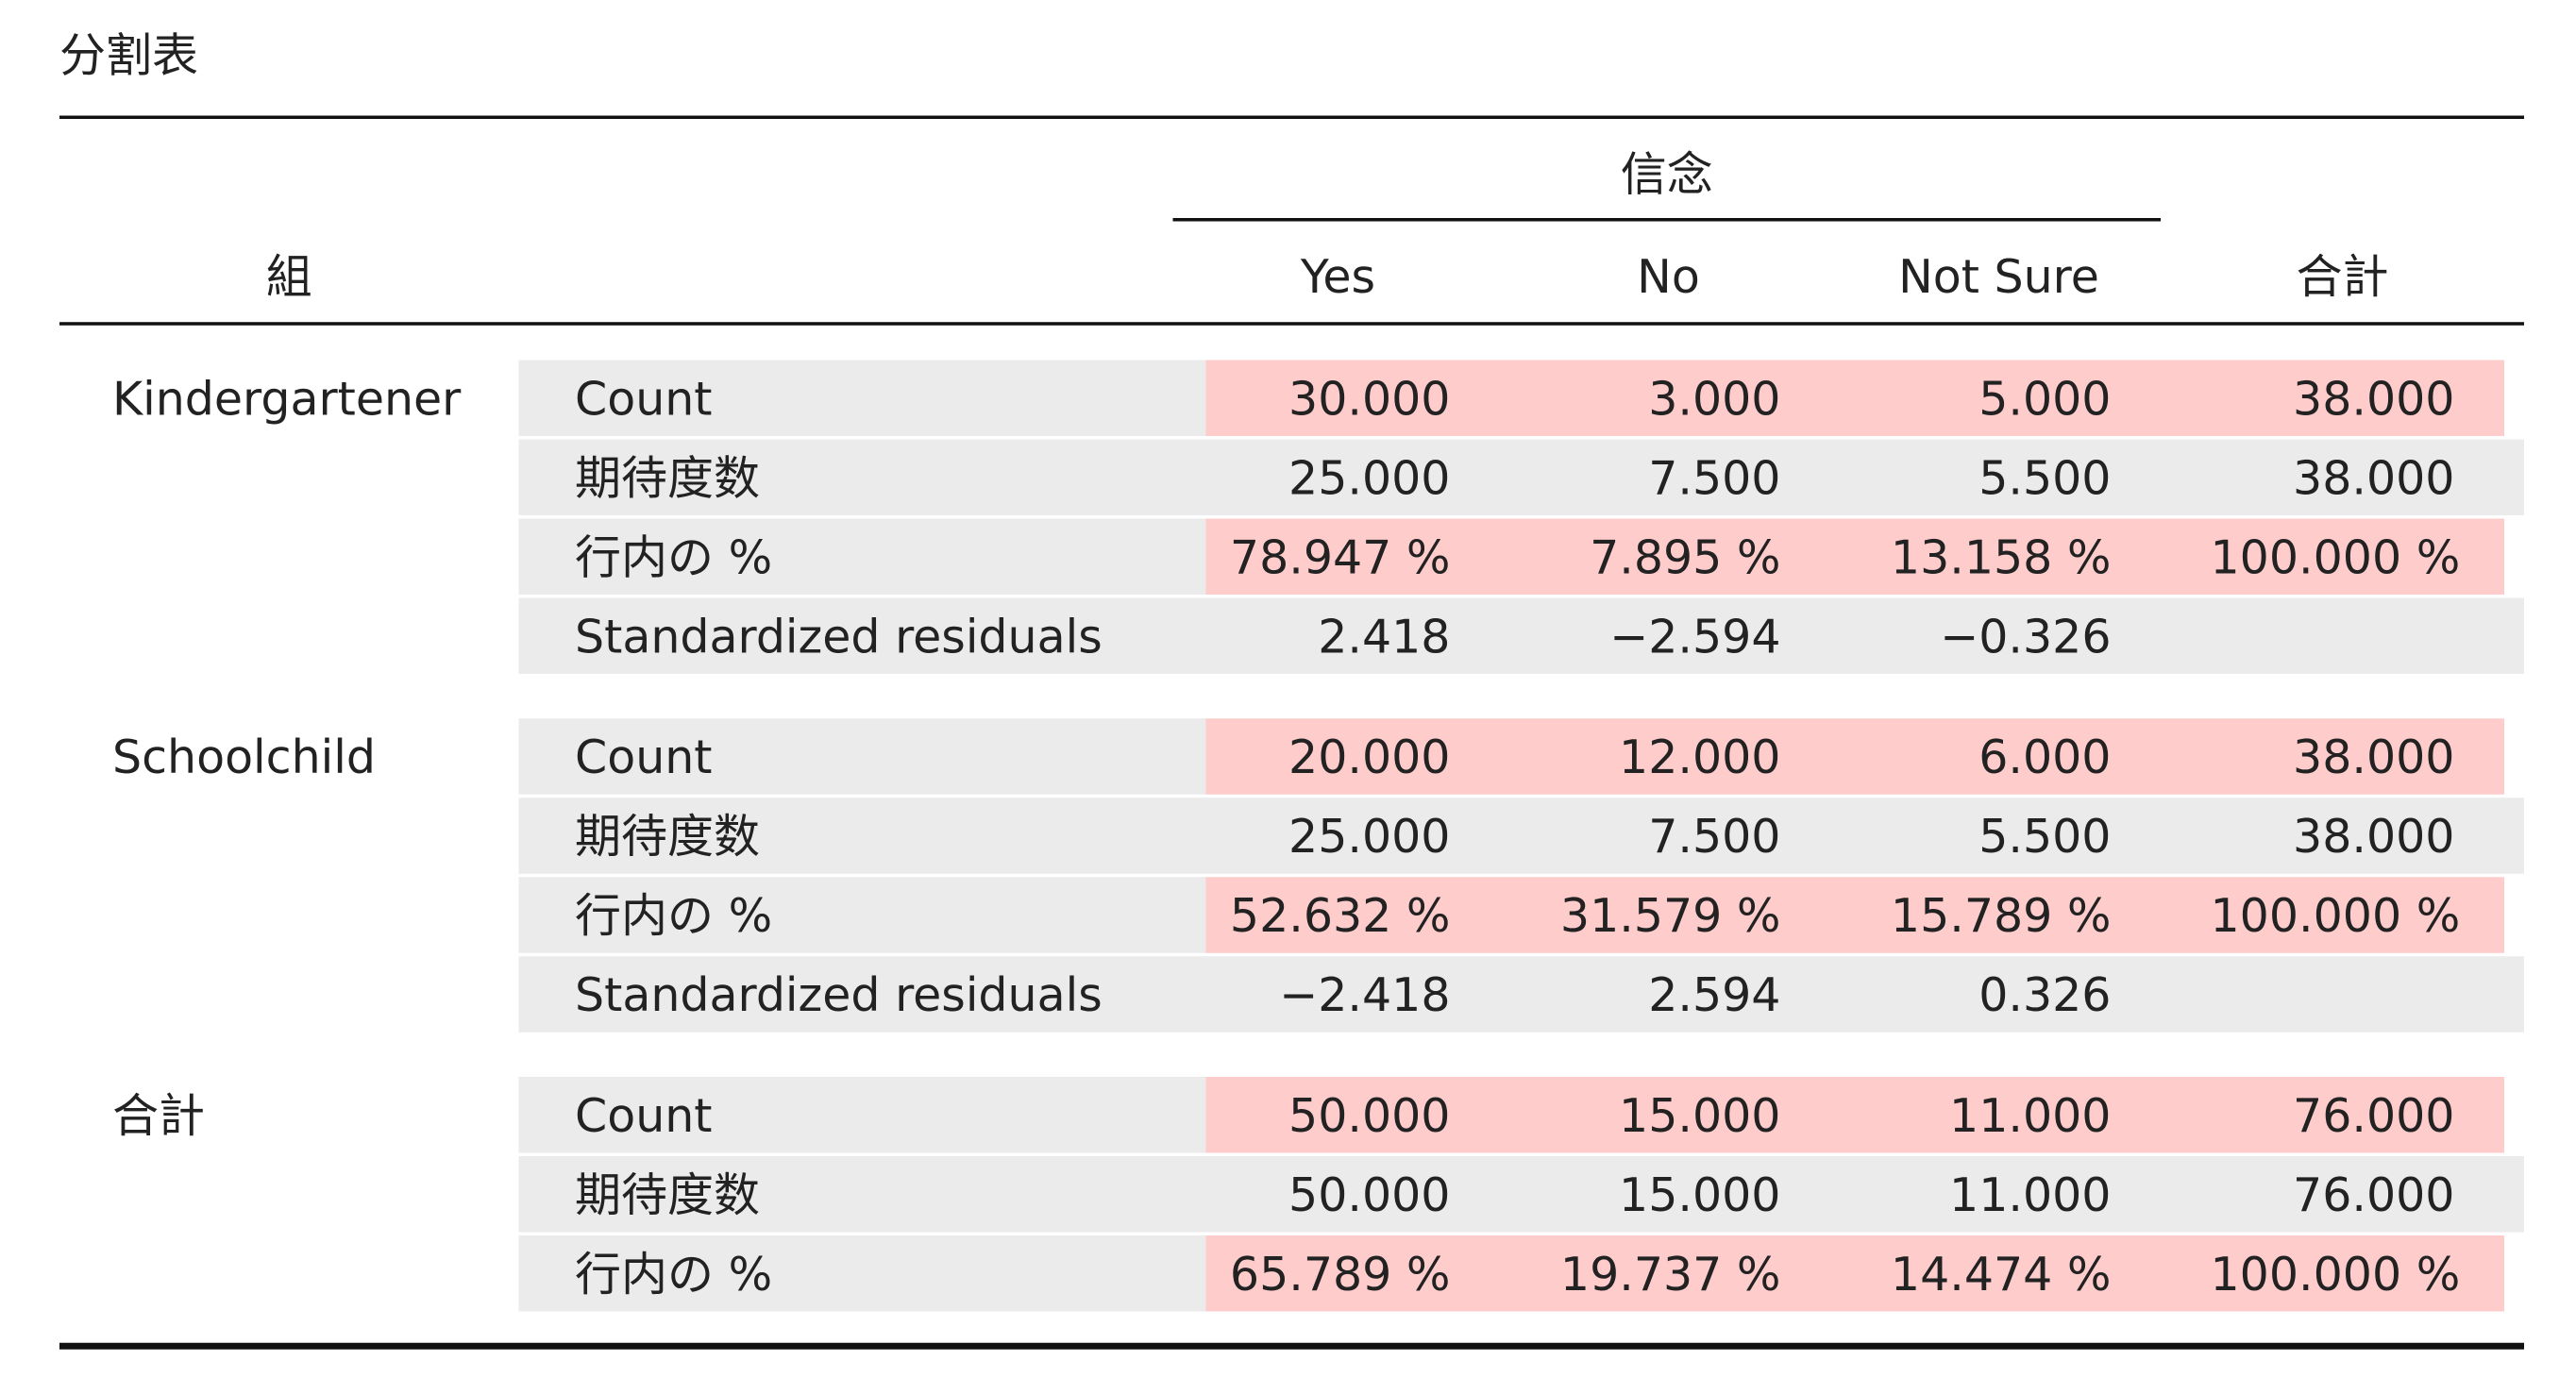  What do you see at coordinates (1340, 916) in the screenshot?
I see `table-cell: 52.632 %` at bounding box center [1340, 916].